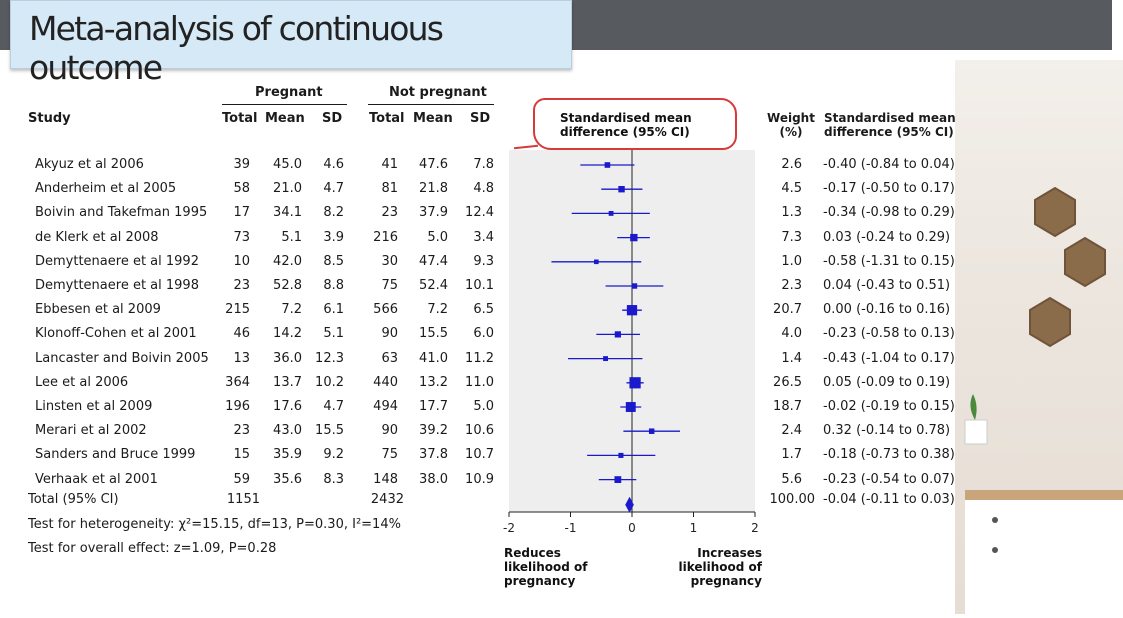  I want to click on hand-drawn-highlight-circle, so click(635, 124).